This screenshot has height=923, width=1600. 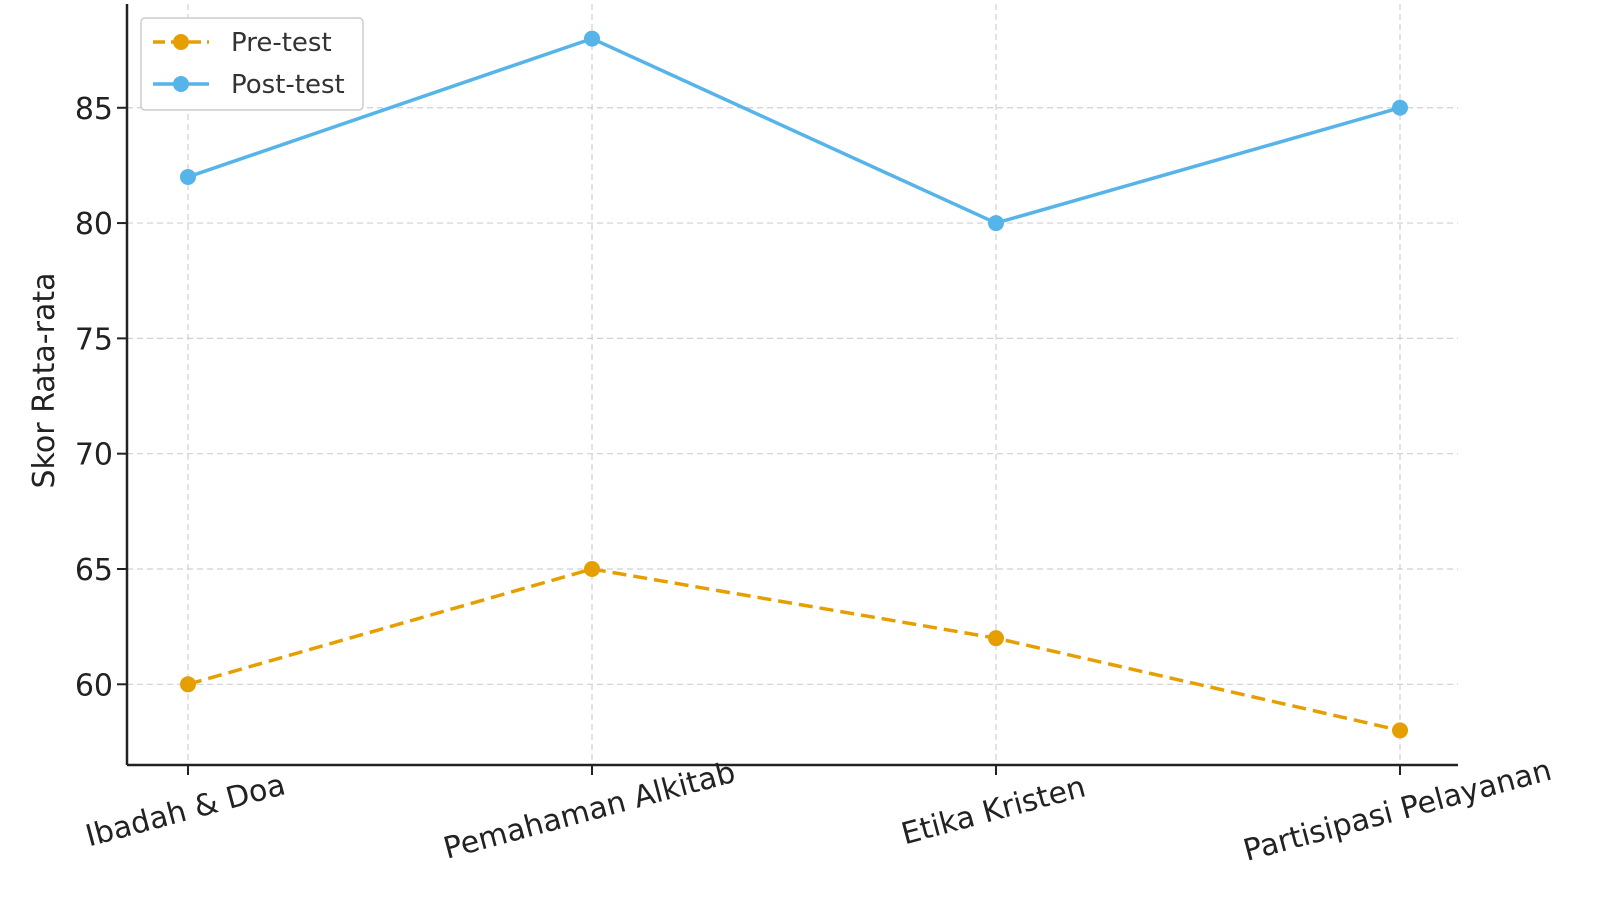 I want to click on y-tick-label: 65, so click(x=94, y=570).